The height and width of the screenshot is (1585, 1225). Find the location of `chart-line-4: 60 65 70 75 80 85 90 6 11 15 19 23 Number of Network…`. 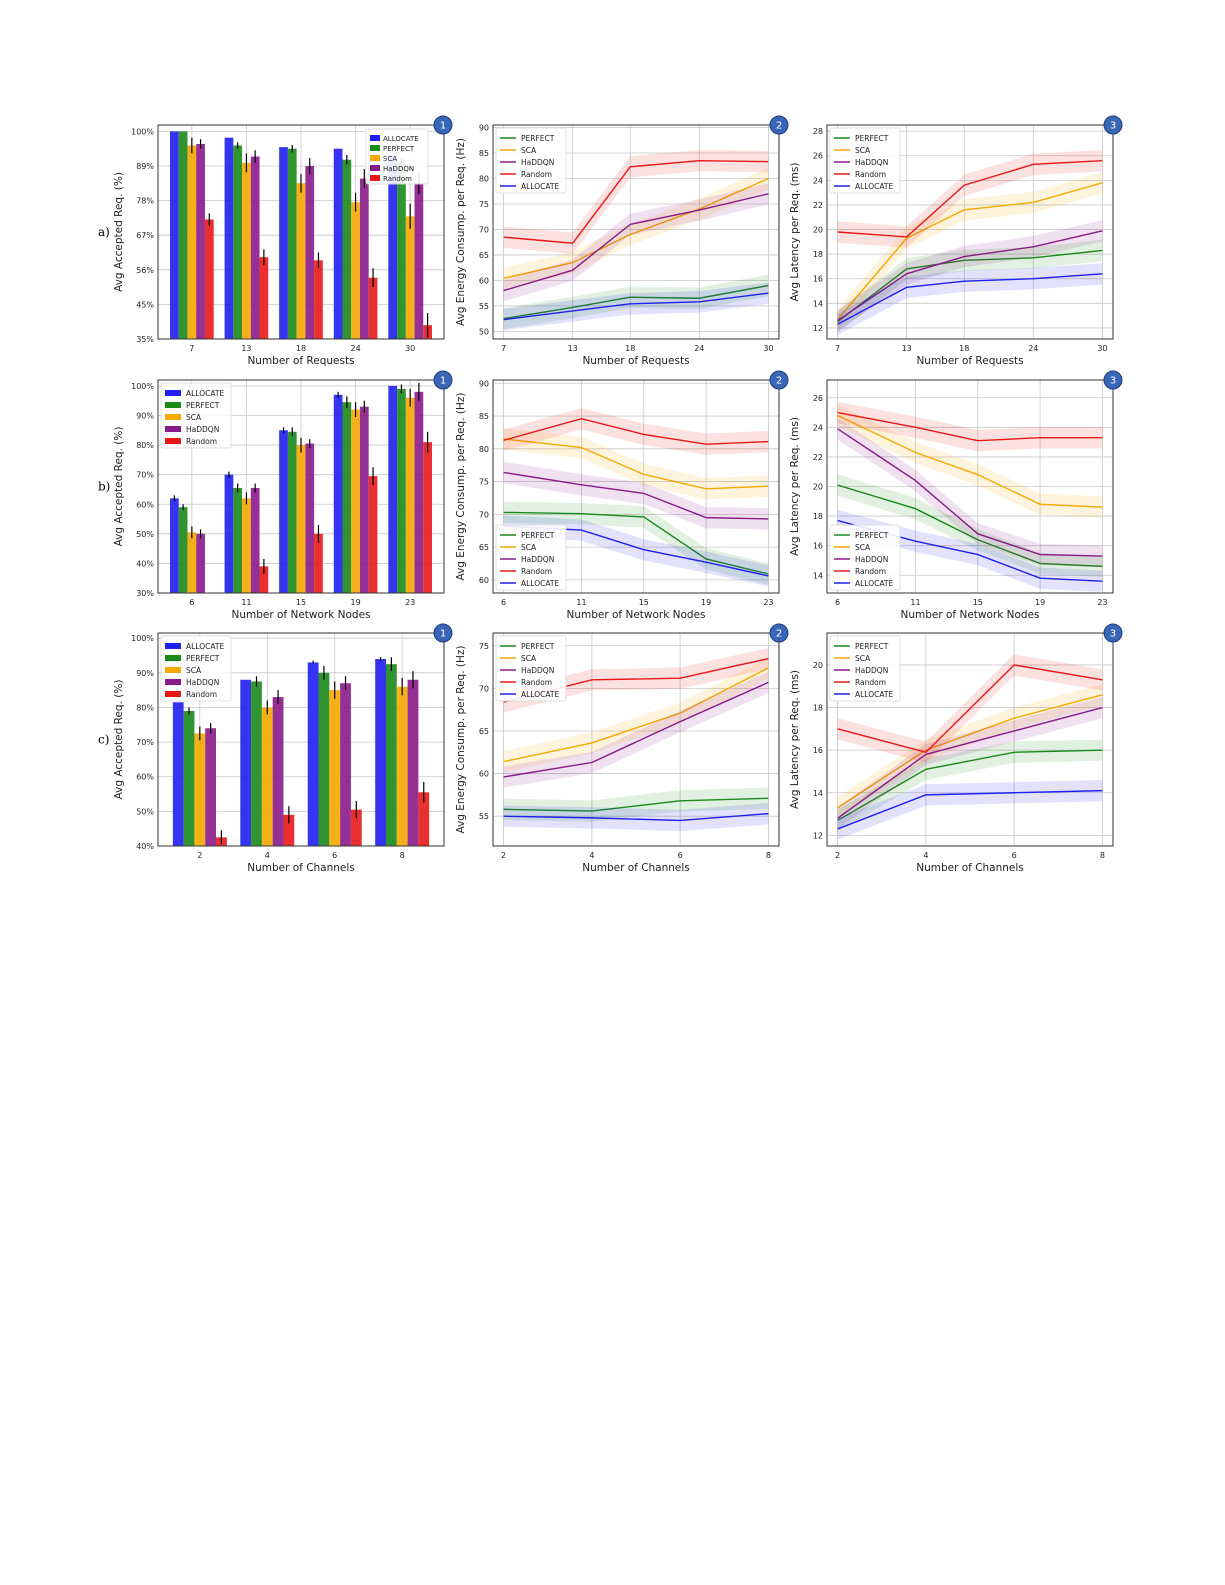

chart-line-4: 60 65 70 75 80 85 90 6 11 15 19 23 Number of Network… is located at coordinates (622, 495).